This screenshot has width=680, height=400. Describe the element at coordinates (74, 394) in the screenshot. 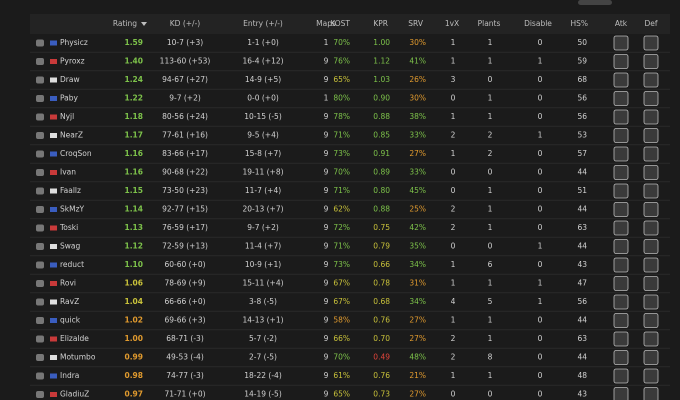

I see `player-name: GladiuZ` at that location.